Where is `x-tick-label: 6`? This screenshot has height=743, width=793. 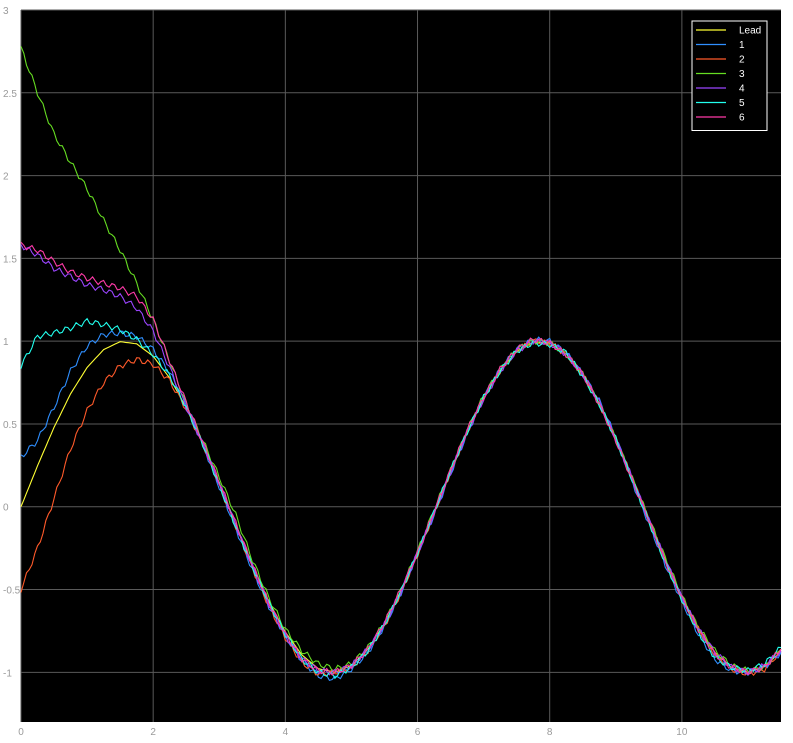
x-tick-label: 6 is located at coordinates (418, 732).